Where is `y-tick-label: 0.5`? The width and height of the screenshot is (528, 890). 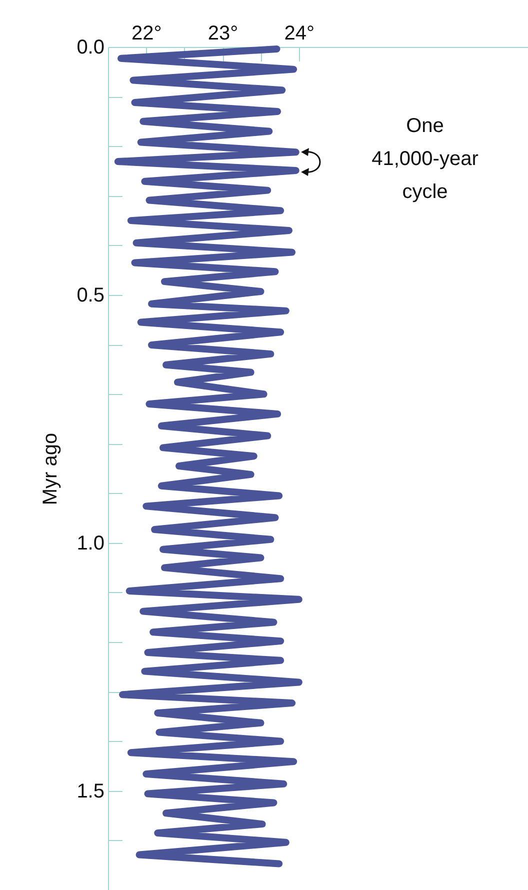 y-tick-label: 0.5 is located at coordinates (90, 295).